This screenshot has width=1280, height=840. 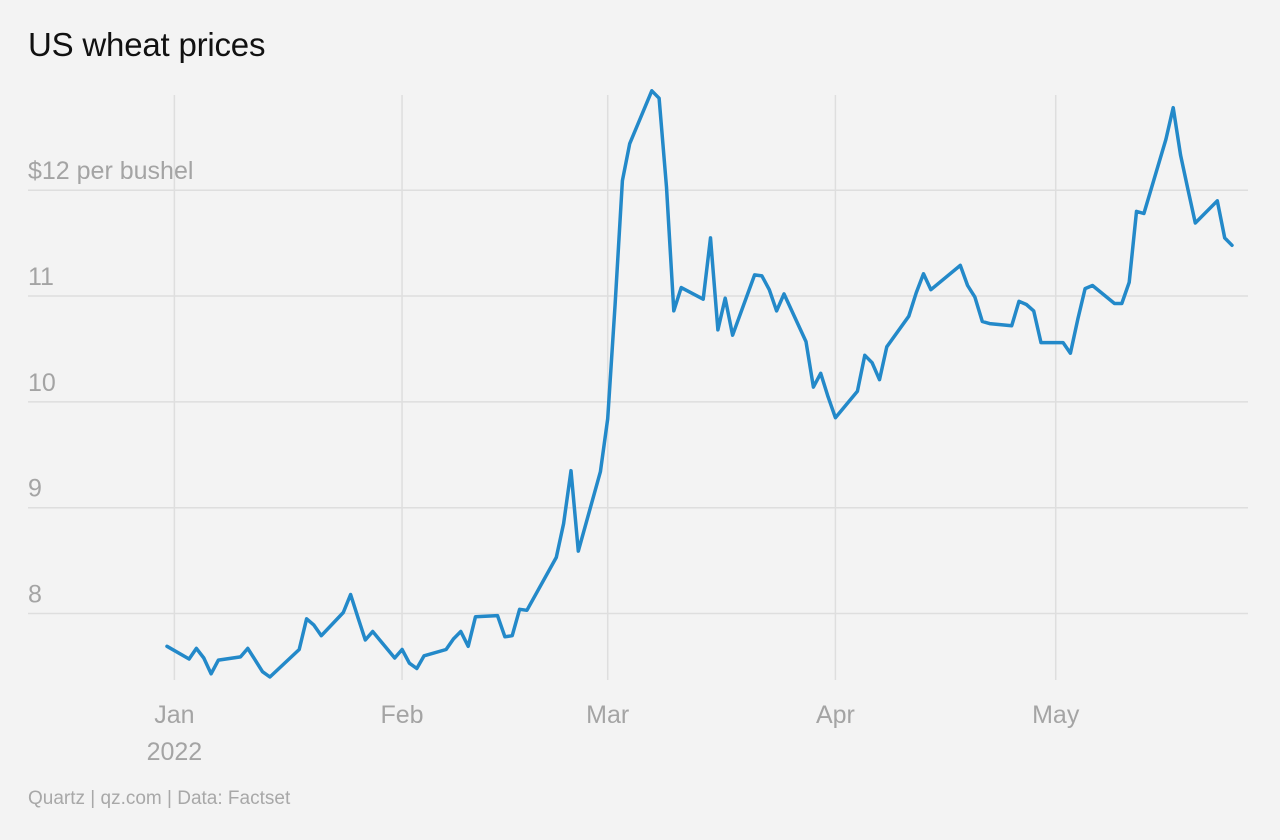 What do you see at coordinates (110, 382) in the screenshot?
I see `y-axis-tick-labels: 8 9 10 11 $12 per bushel` at bounding box center [110, 382].